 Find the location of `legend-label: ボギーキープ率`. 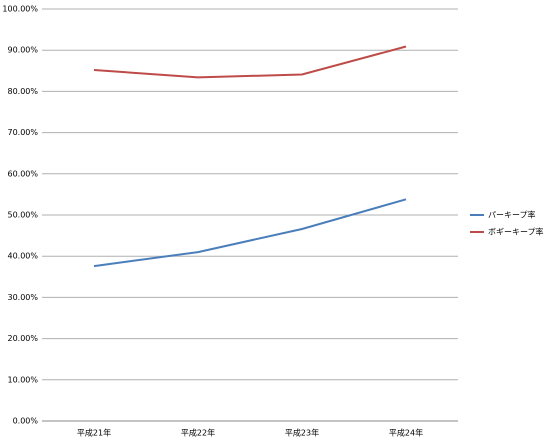

legend-label: ボギーキープ率 is located at coordinates (516, 232).